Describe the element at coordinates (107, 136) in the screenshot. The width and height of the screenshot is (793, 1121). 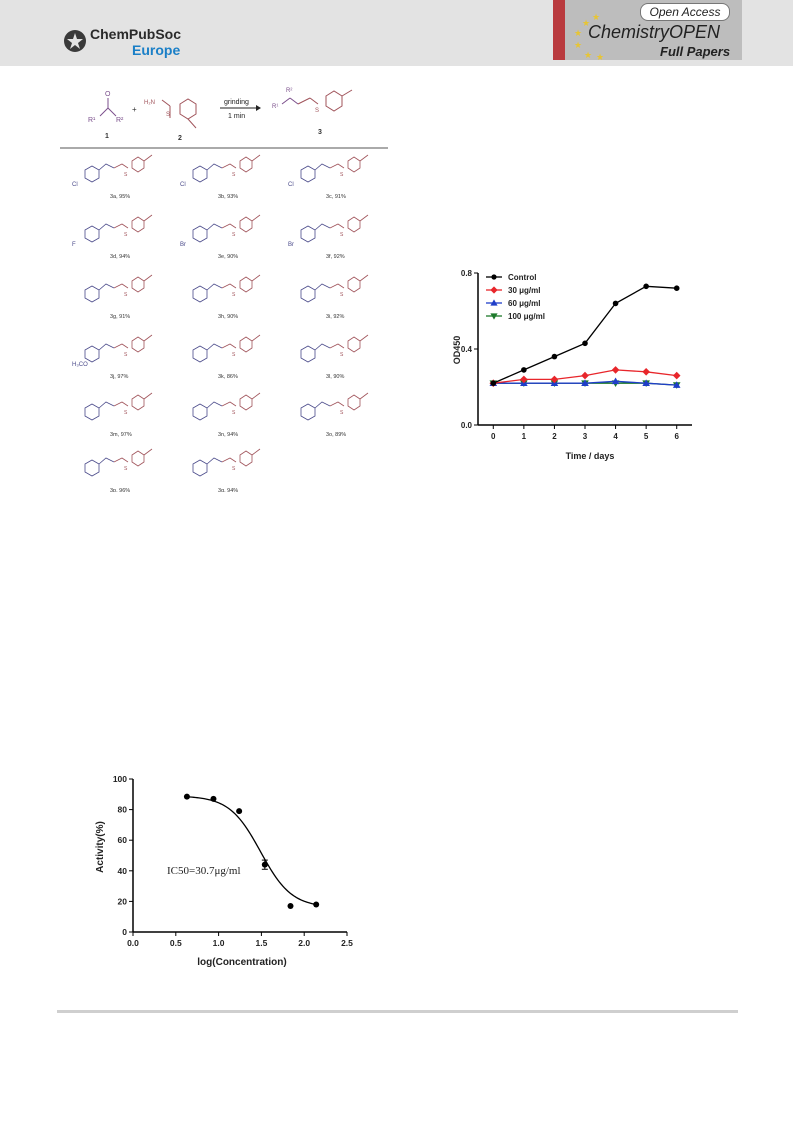
I see `reactant1-label: 1` at that location.